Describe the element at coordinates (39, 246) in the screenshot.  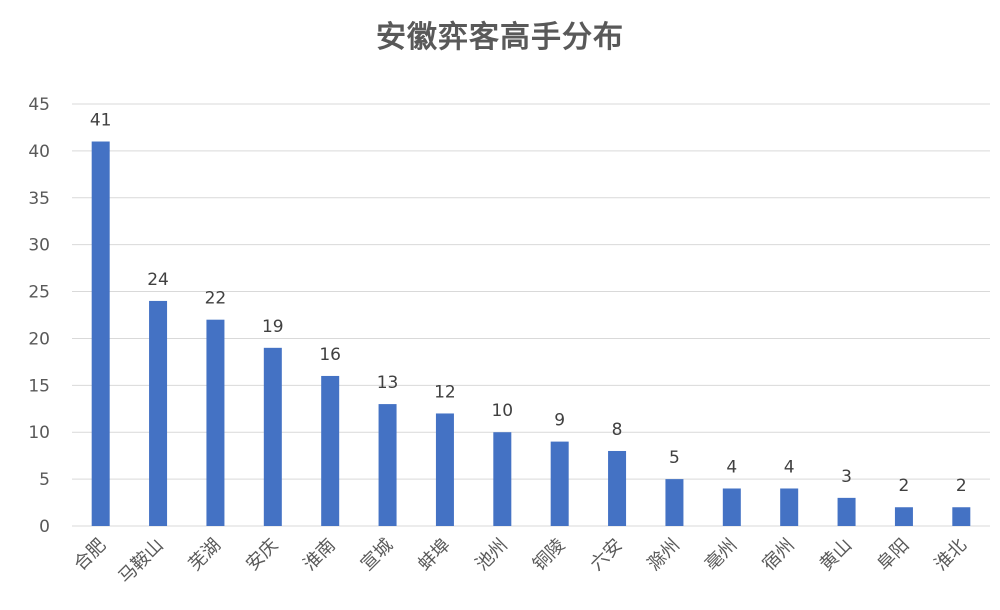
I see `y-tick-label: 30` at that location.